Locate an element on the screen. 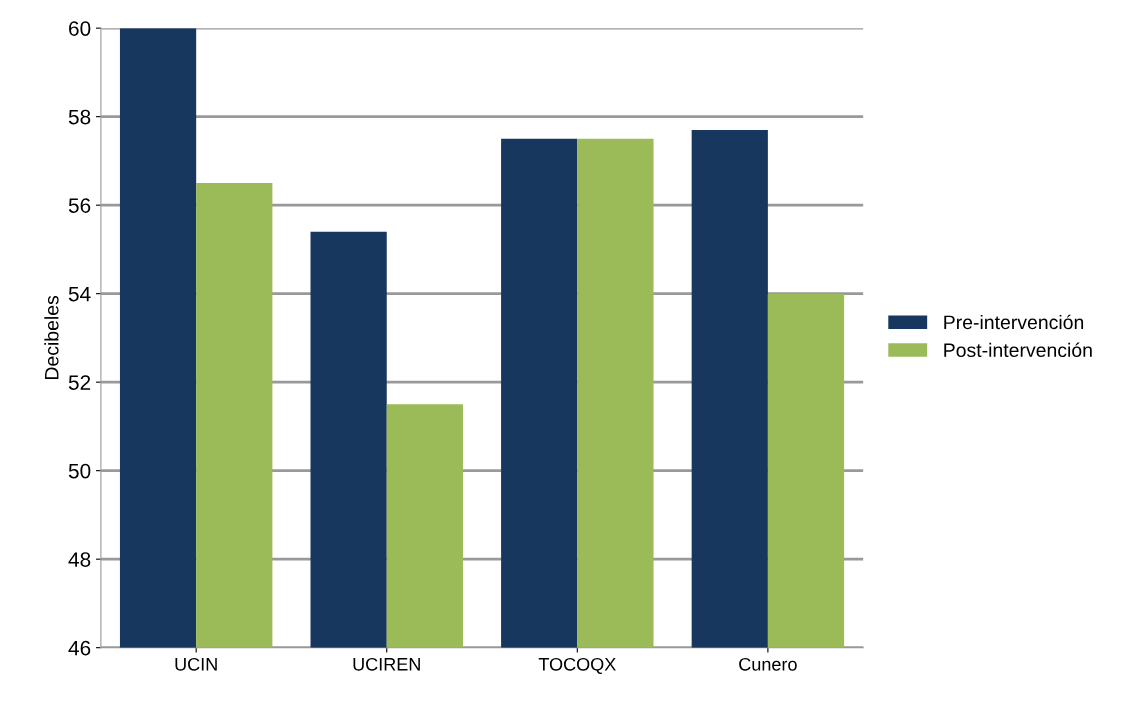 This screenshot has width=1121, height=704. y-axis-title: Decibeles is located at coordinates (51, 337).